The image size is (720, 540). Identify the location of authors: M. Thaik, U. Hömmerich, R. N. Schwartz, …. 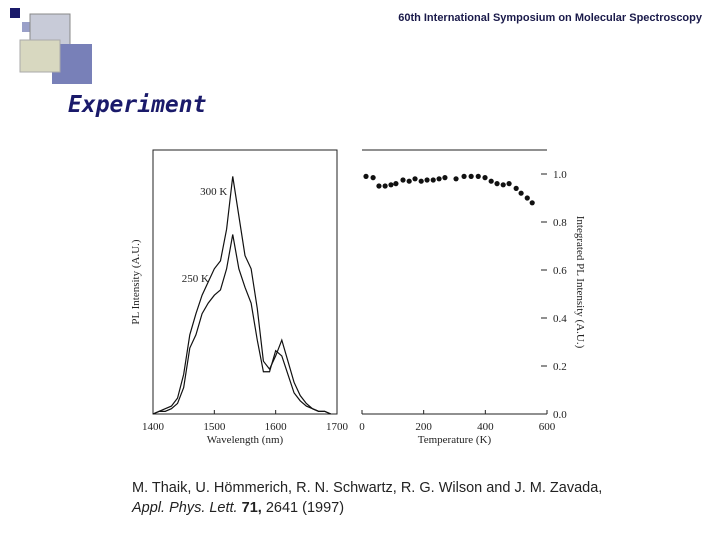
(367, 488).